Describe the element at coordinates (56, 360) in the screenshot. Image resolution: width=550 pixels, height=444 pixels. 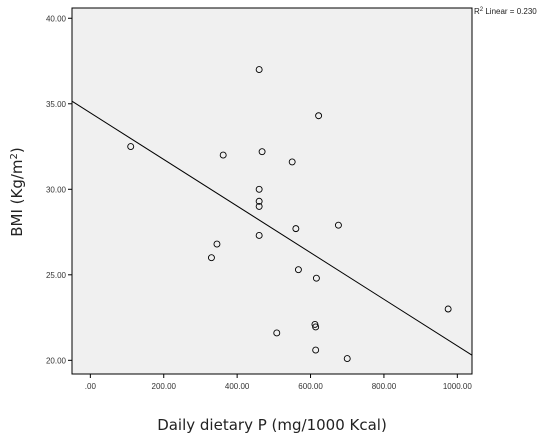
I see `y-tick-label: 20.00` at that location.